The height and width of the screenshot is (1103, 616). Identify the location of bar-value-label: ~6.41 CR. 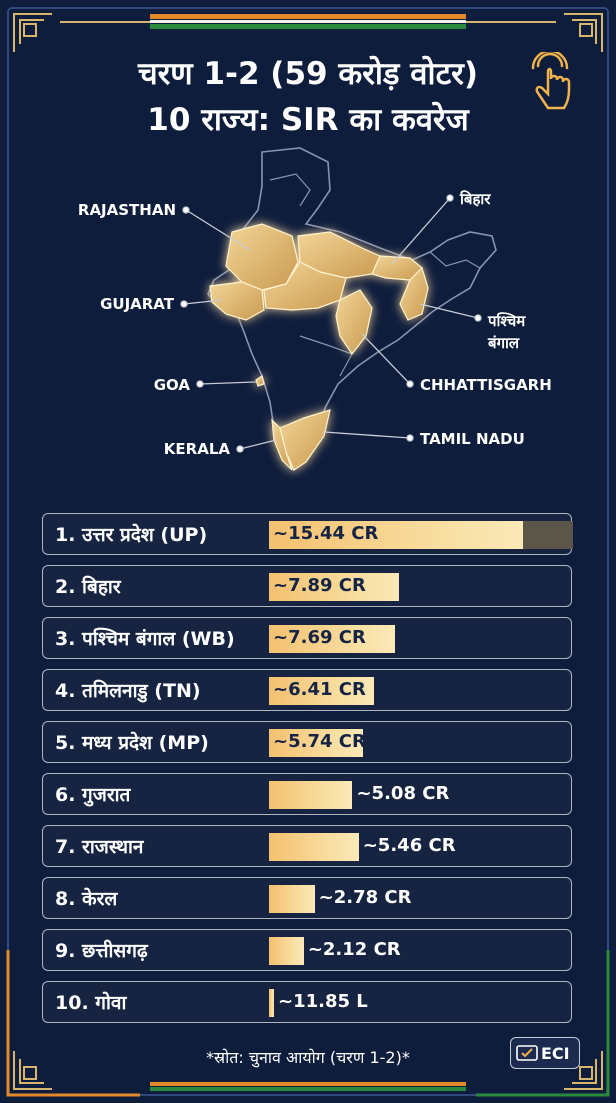
(319, 689).